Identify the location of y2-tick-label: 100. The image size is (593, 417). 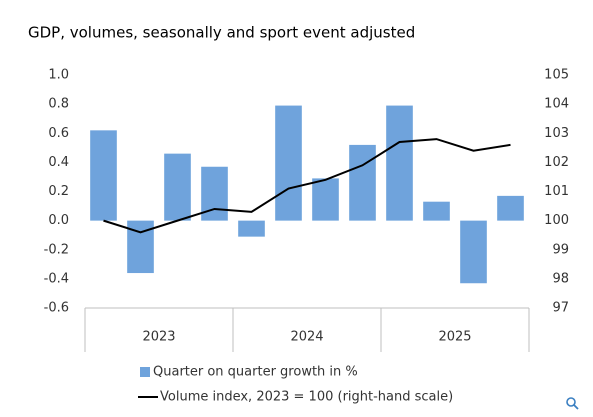
(556, 220).